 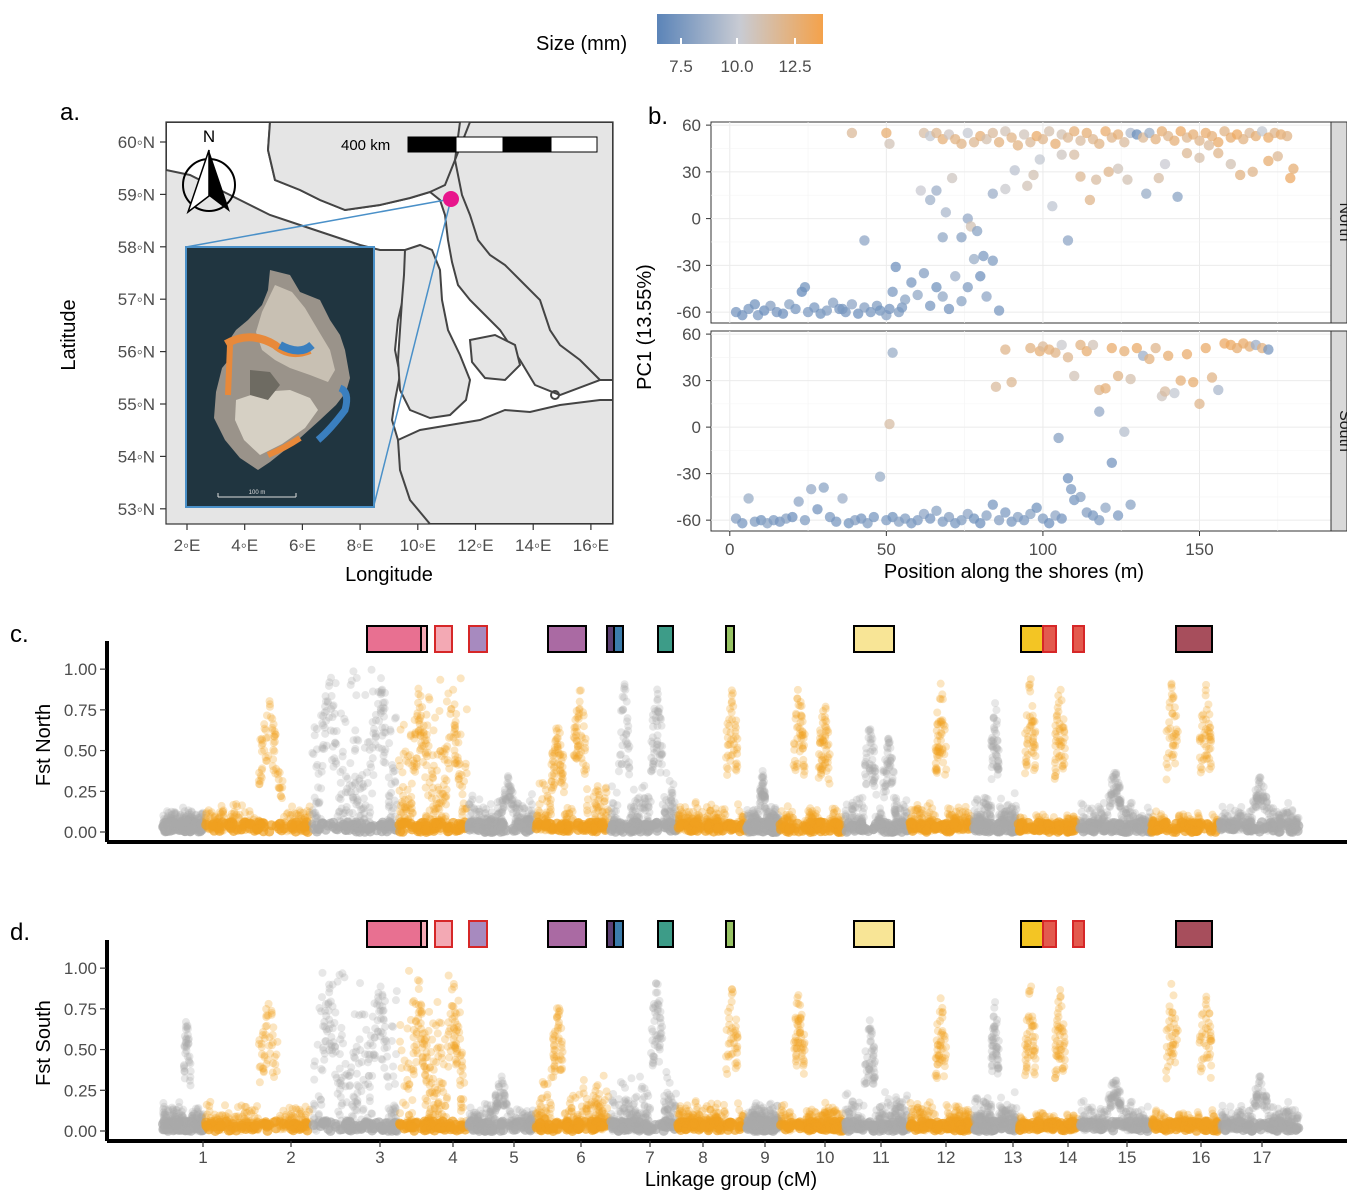 What do you see at coordinates (360, 545) in the screenshot?
I see `map-xtick-label: 8◦E` at bounding box center [360, 545].